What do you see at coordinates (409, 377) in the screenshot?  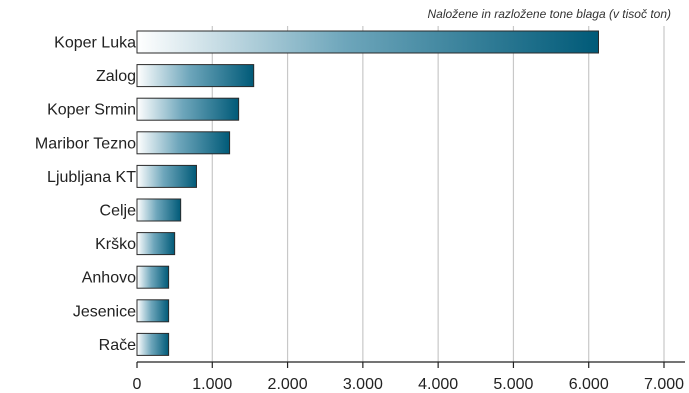 I see `x-axis: 0 1.000 2.000 3.000 4.000 5.000 6.000 7.000` at bounding box center [409, 377].